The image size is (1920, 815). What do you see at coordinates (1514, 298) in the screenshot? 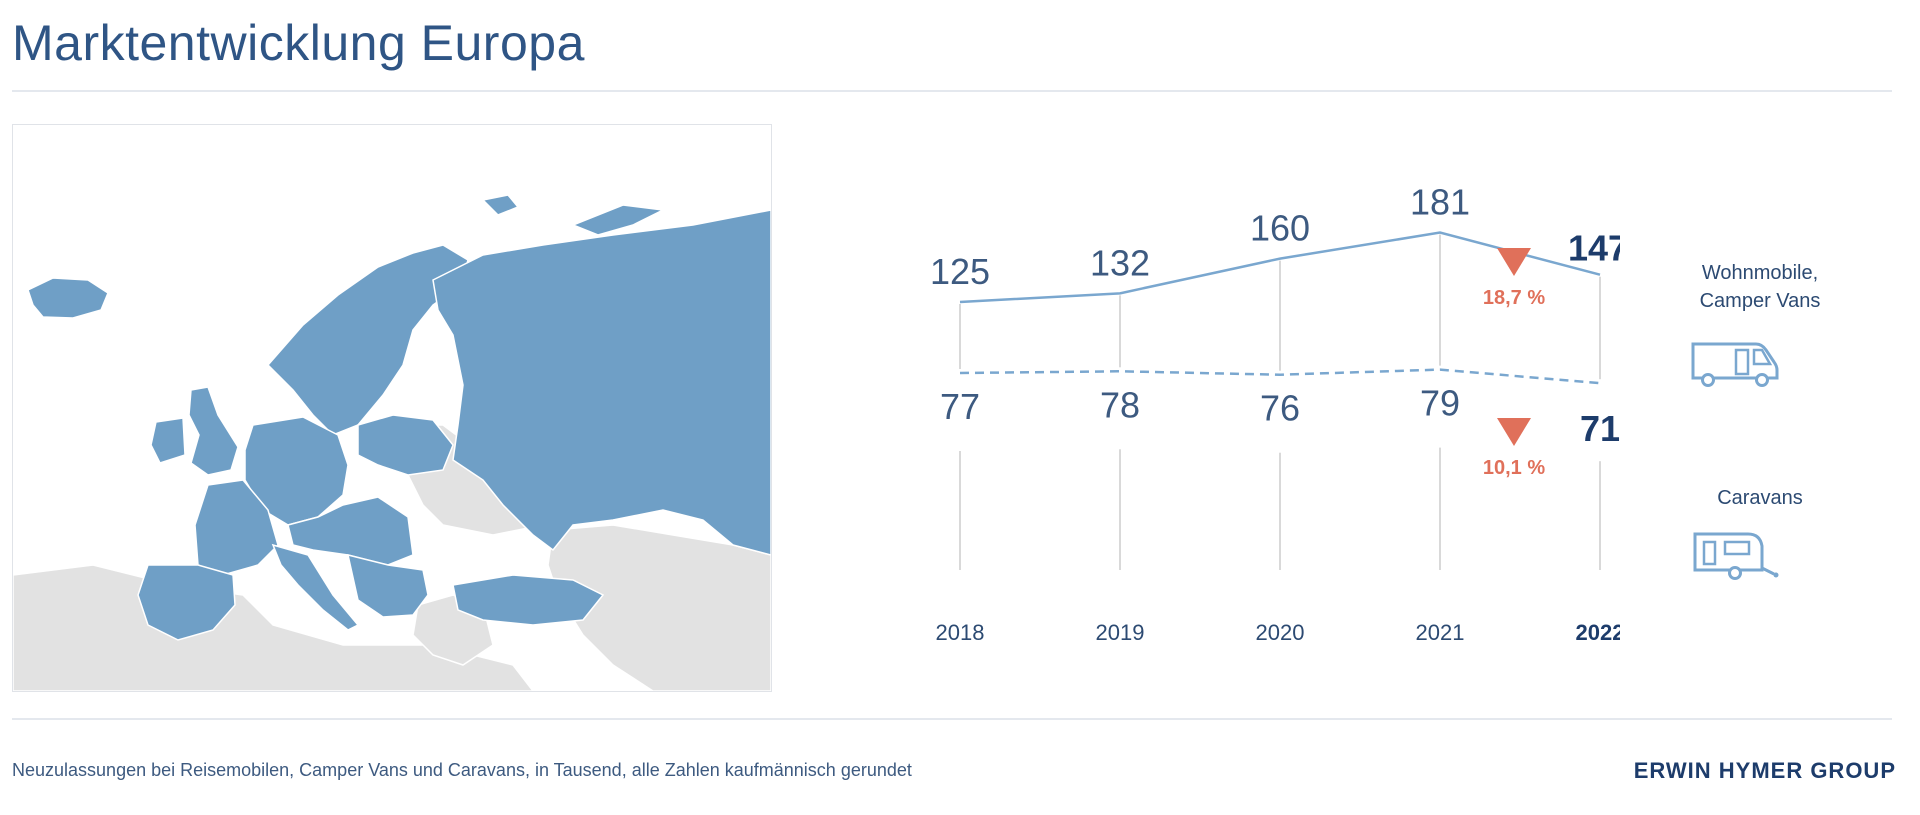
I see `decline-value-wohnmobile: 18,7 %` at bounding box center [1514, 298].